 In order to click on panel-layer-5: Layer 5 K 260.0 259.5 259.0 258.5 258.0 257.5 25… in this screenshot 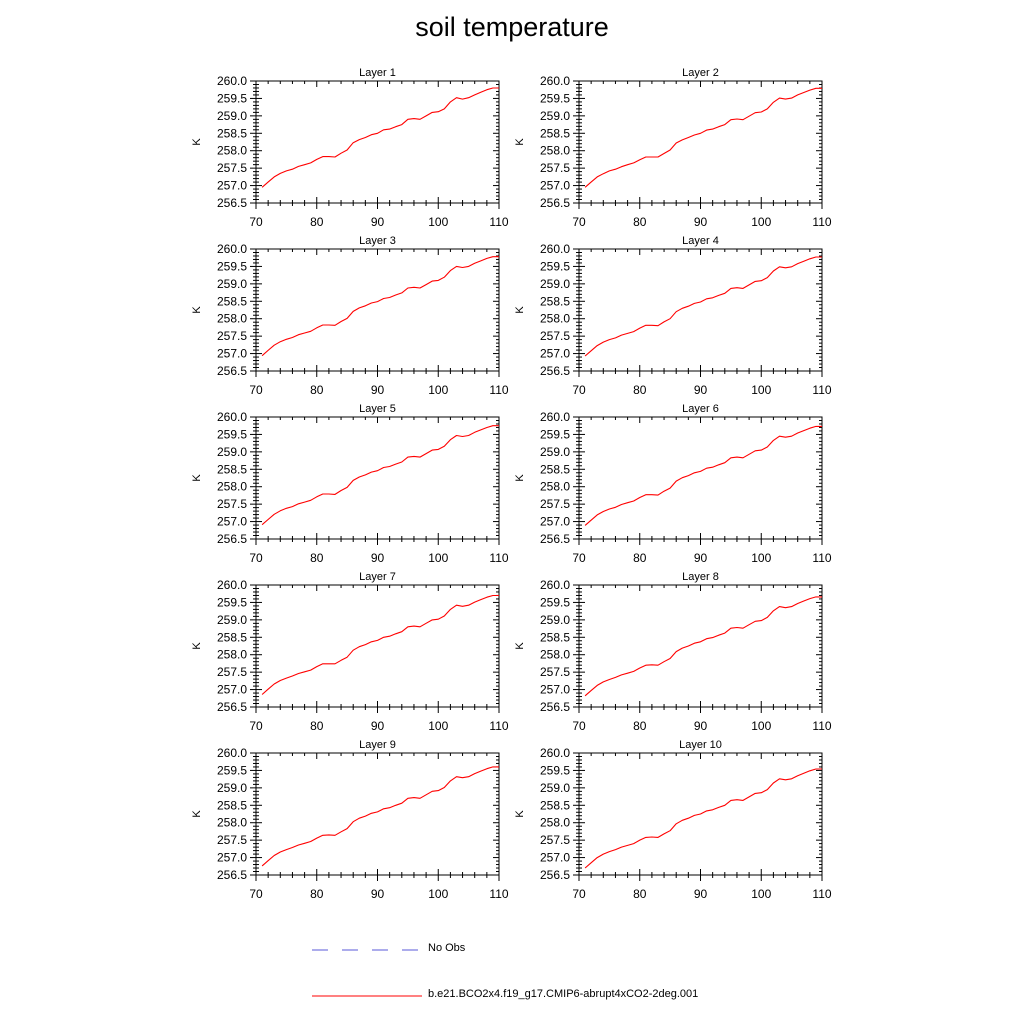, I will do `click(350, 484)`.